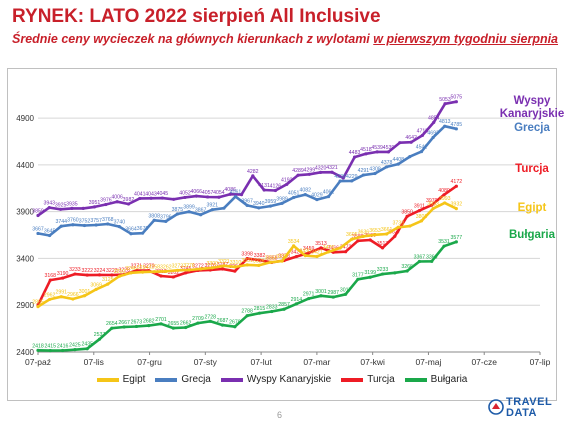 Image resolution: width=564 pixels, height=423 pixels. I want to click on data-label: 3645, so click(50, 232).